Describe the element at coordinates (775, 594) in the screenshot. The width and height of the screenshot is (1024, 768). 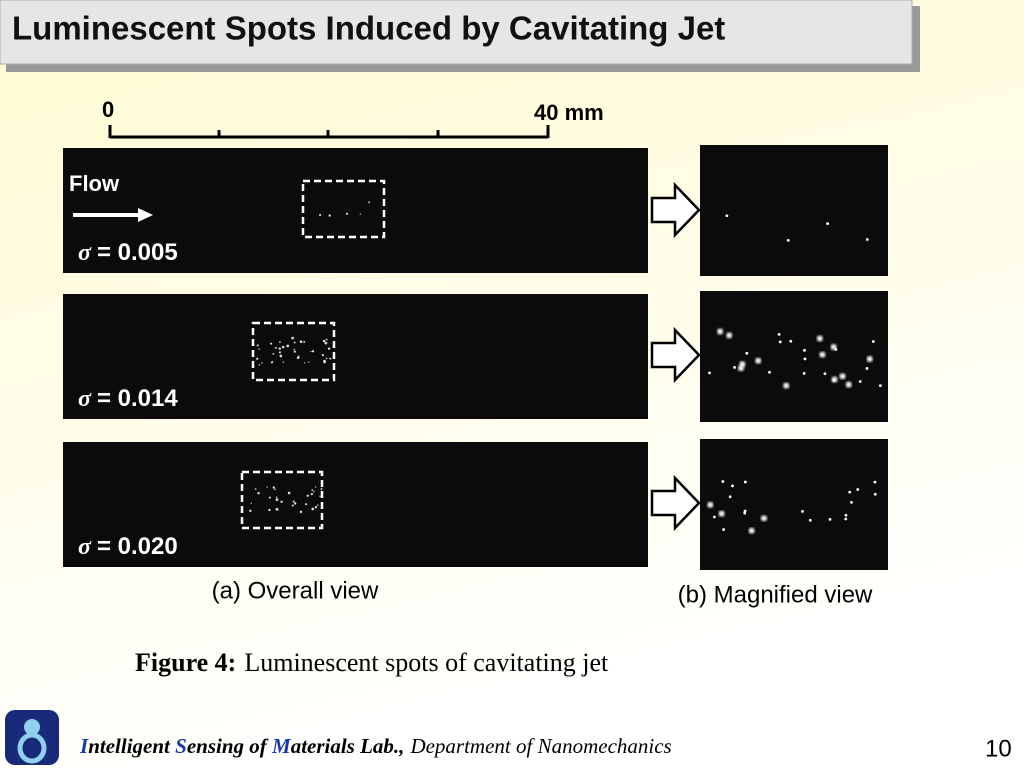
I see `caption-magnified: (b) Magnified view` at that location.